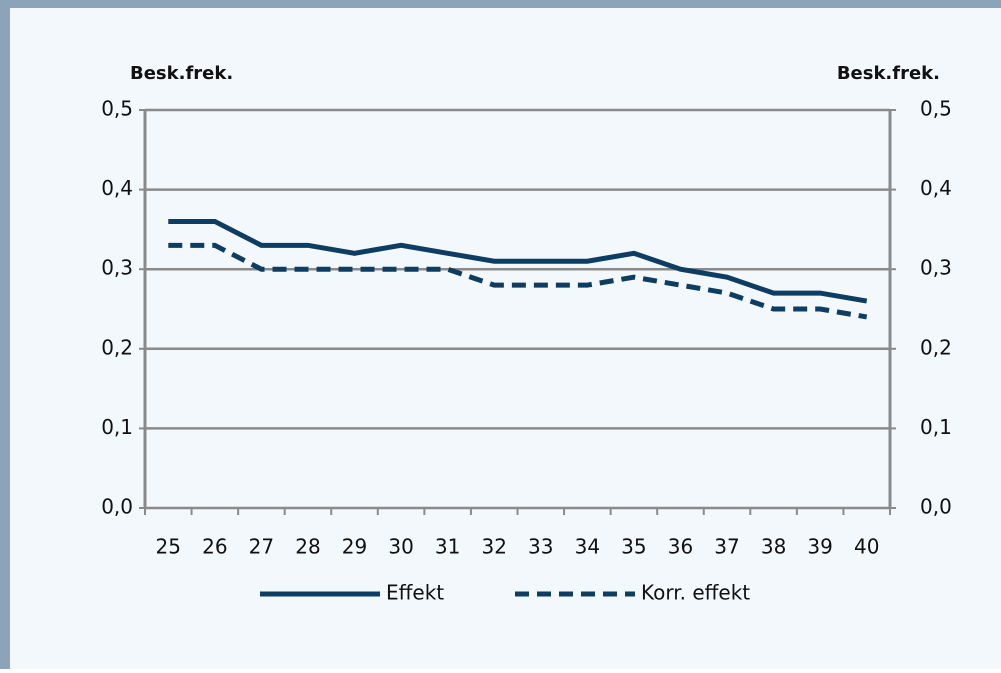  What do you see at coordinates (181, 73) in the screenshot?
I see `y-axis-label: Besk.frek.` at bounding box center [181, 73].